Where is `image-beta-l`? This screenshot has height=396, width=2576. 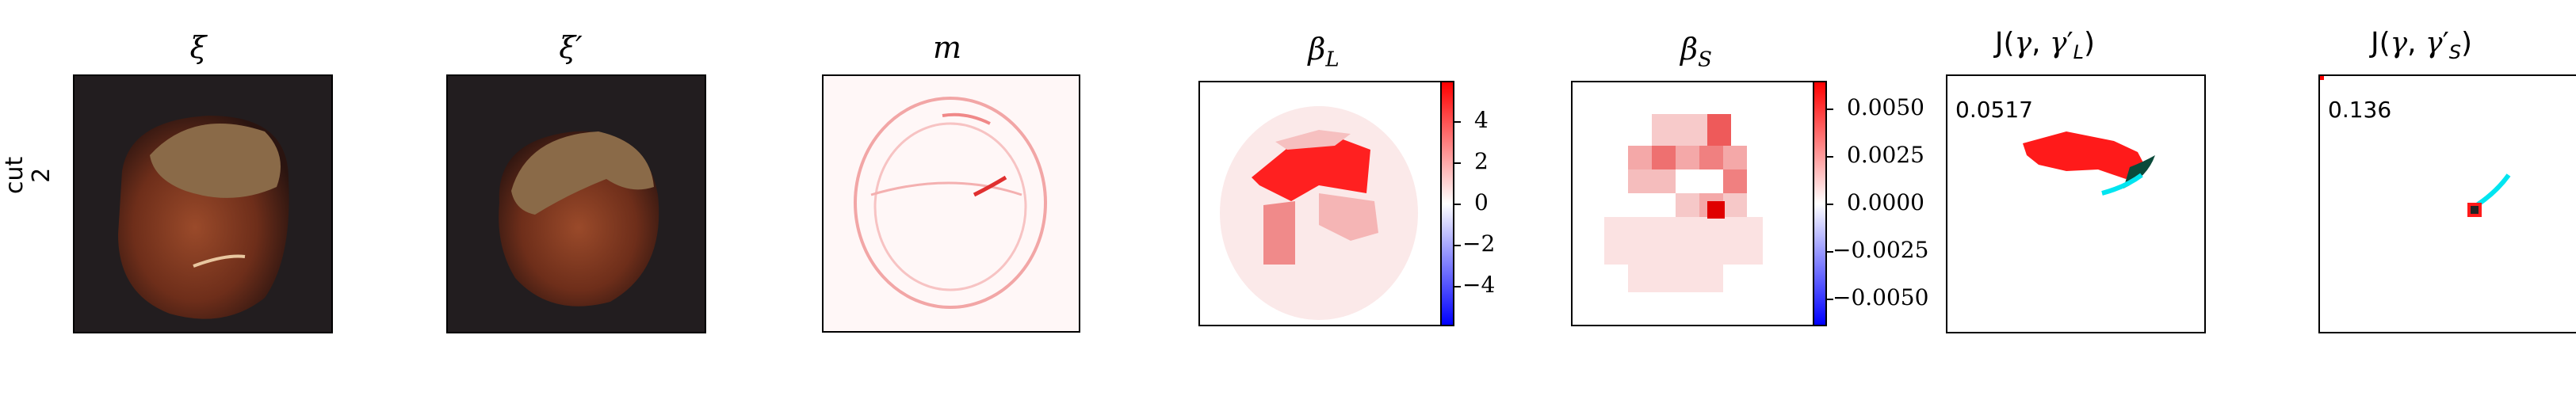
image-beta-l is located at coordinates (1321, 203).